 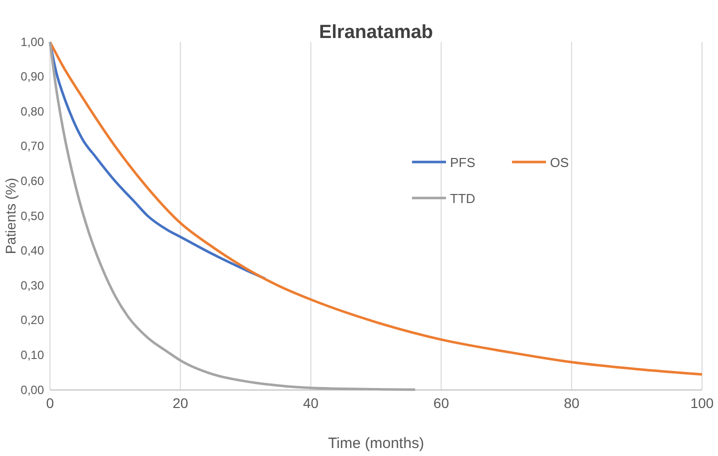 What do you see at coordinates (32, 215) in the screenshot?
I see `y-tick-label: 0,50` at bounding box center [32, 215].